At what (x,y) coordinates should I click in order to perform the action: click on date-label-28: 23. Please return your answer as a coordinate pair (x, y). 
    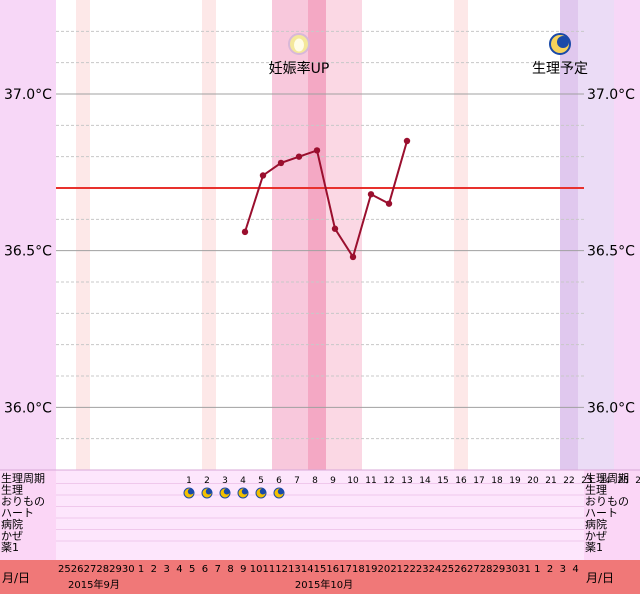
    Looking at the image, I should click on (422, 569).